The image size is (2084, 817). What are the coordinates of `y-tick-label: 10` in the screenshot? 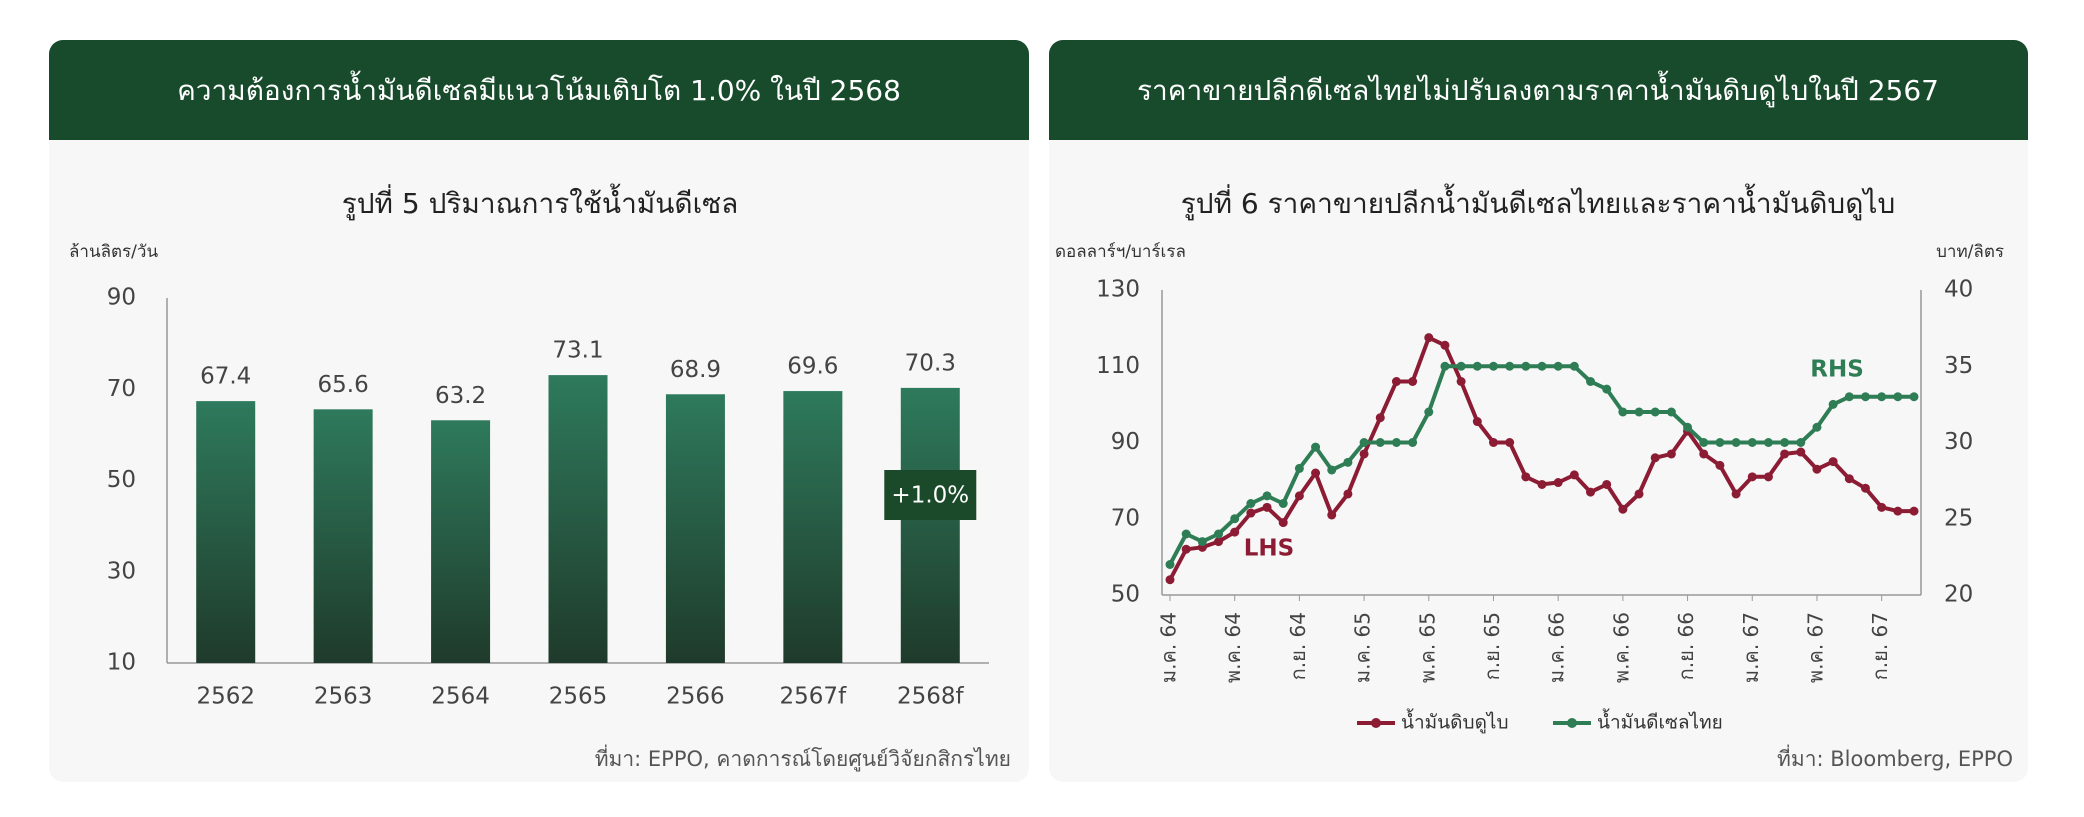 It's located at (121, 663).